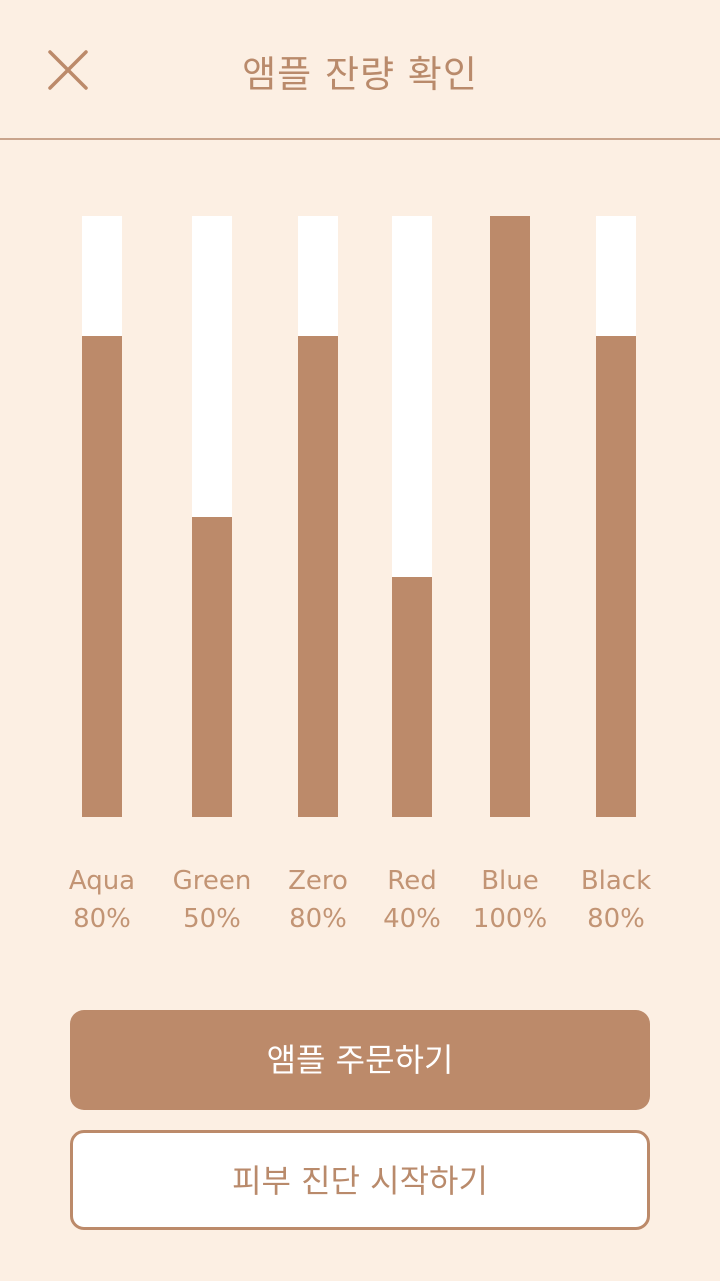  I want to click on bar-track-aqua, so click(102, 516).